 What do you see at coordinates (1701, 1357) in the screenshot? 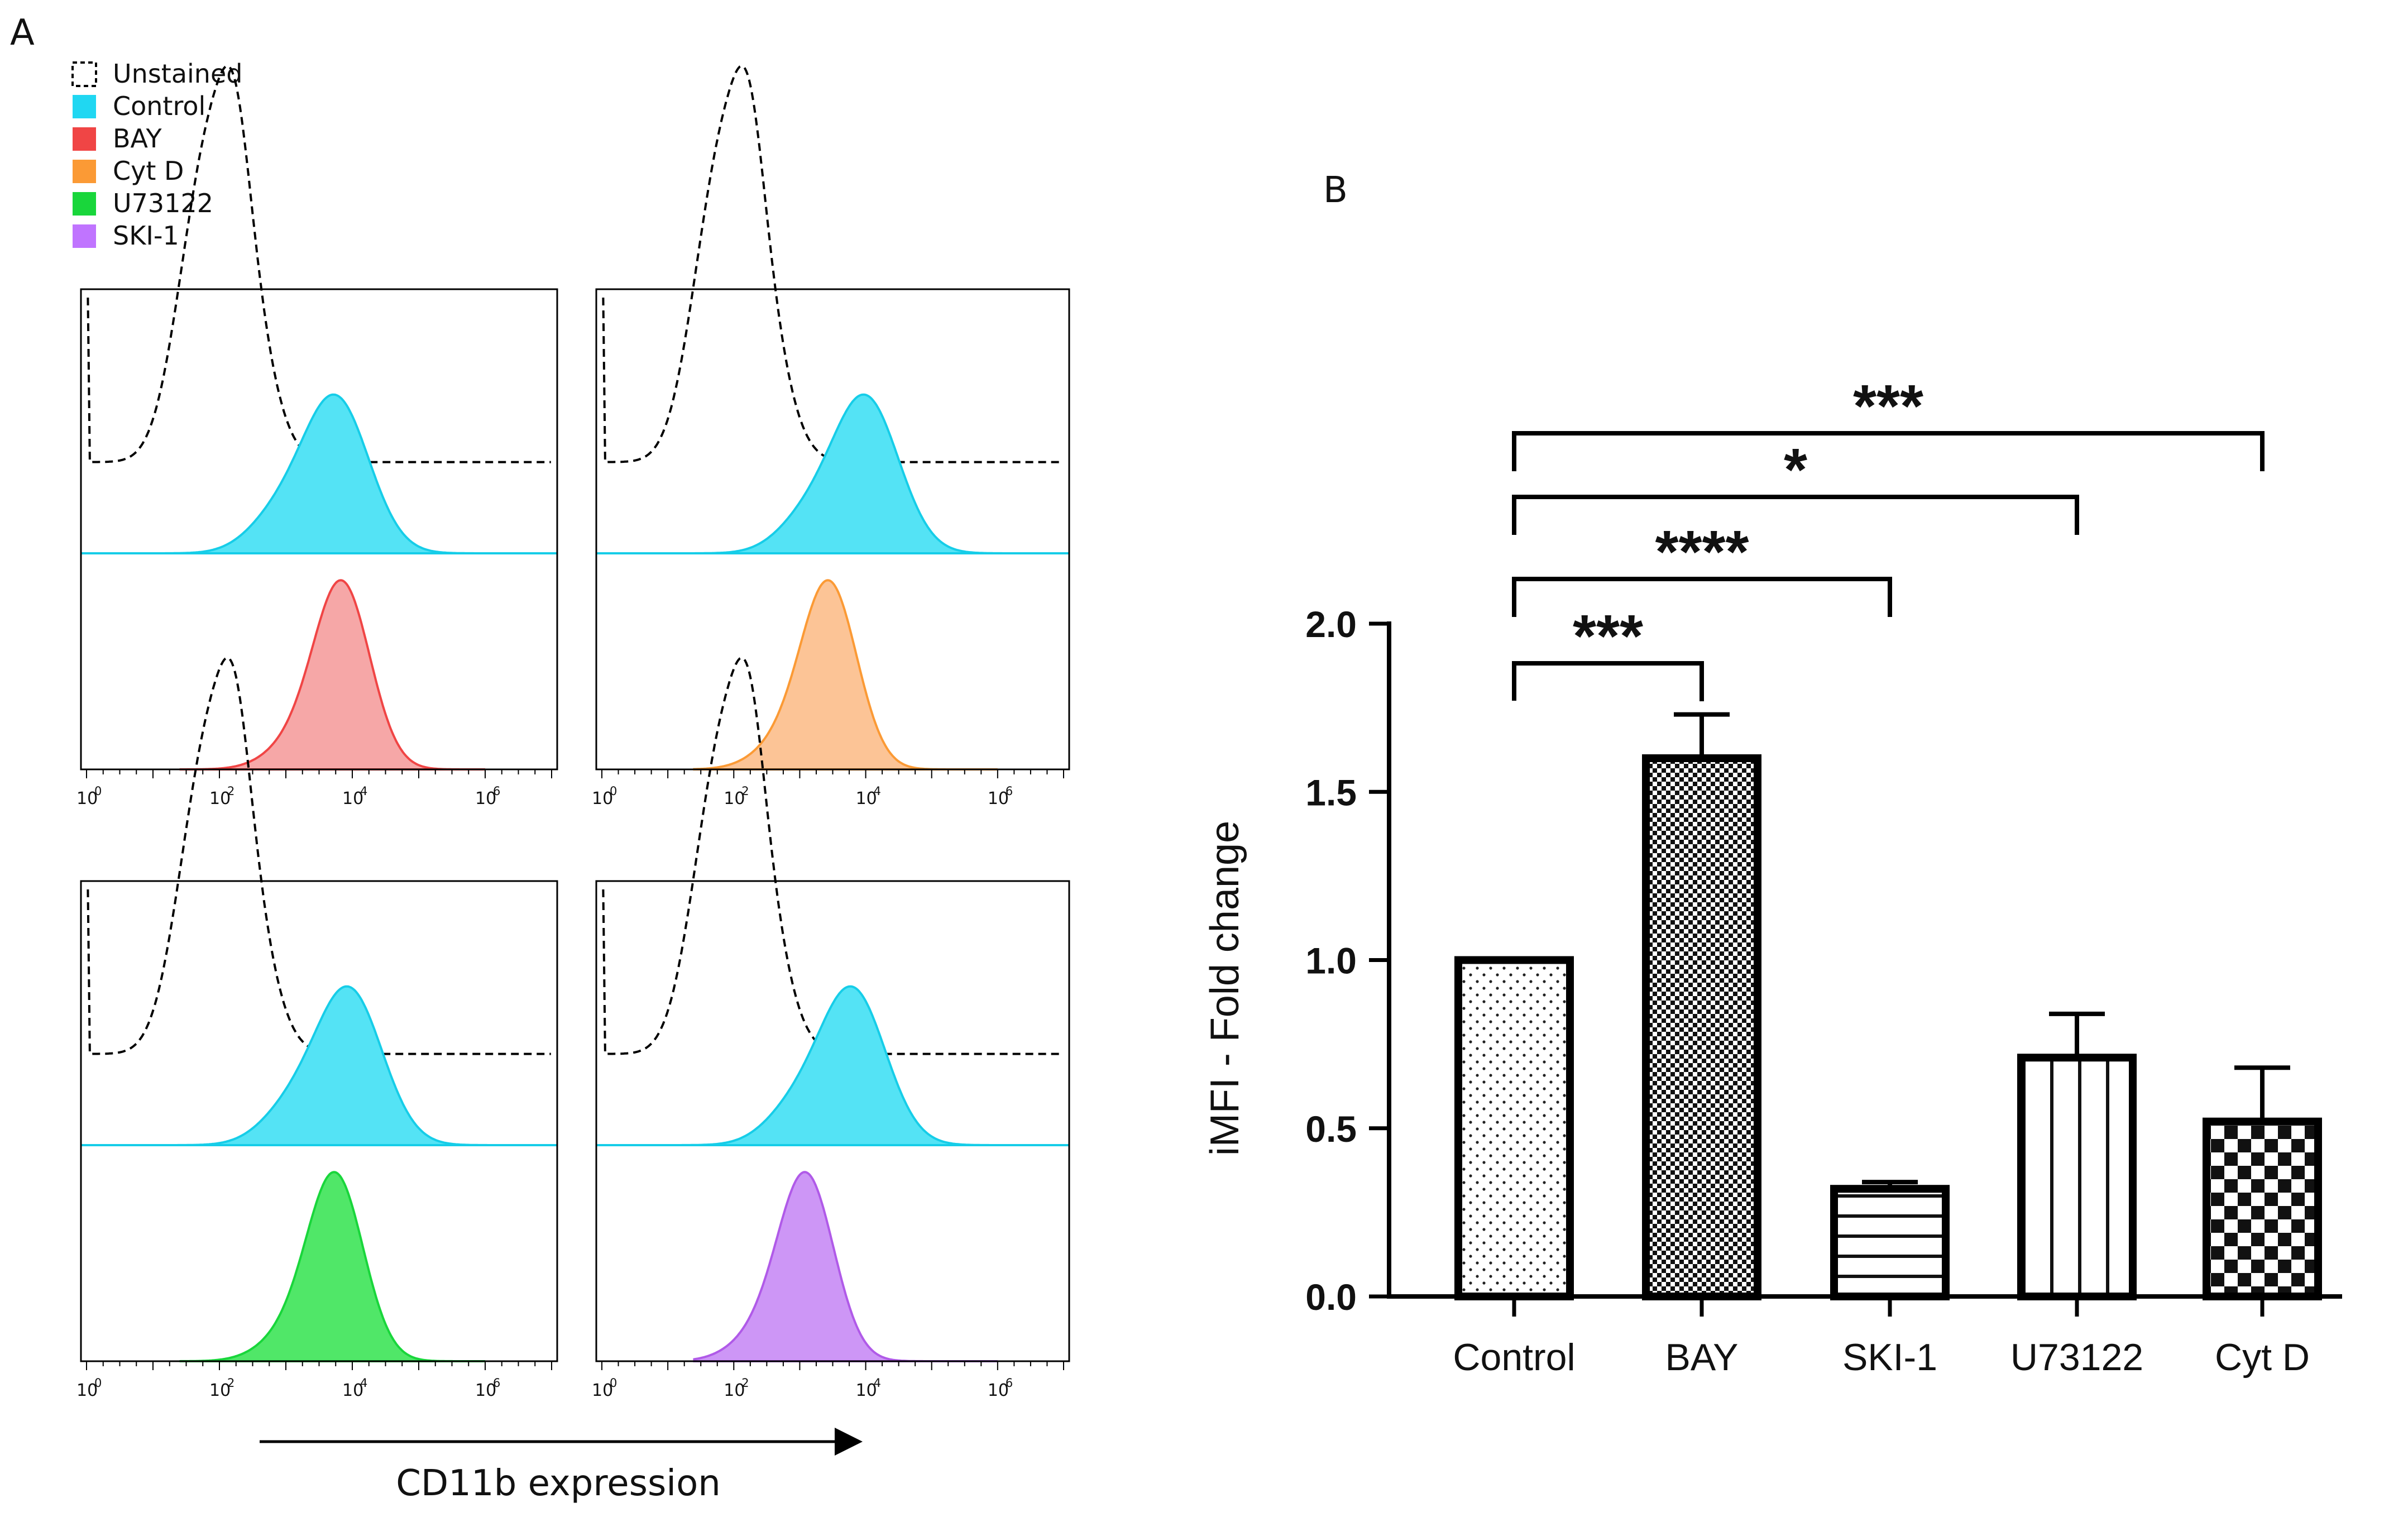
I see `x-tick-label: BAY` at bounding box center [1701, 1357].